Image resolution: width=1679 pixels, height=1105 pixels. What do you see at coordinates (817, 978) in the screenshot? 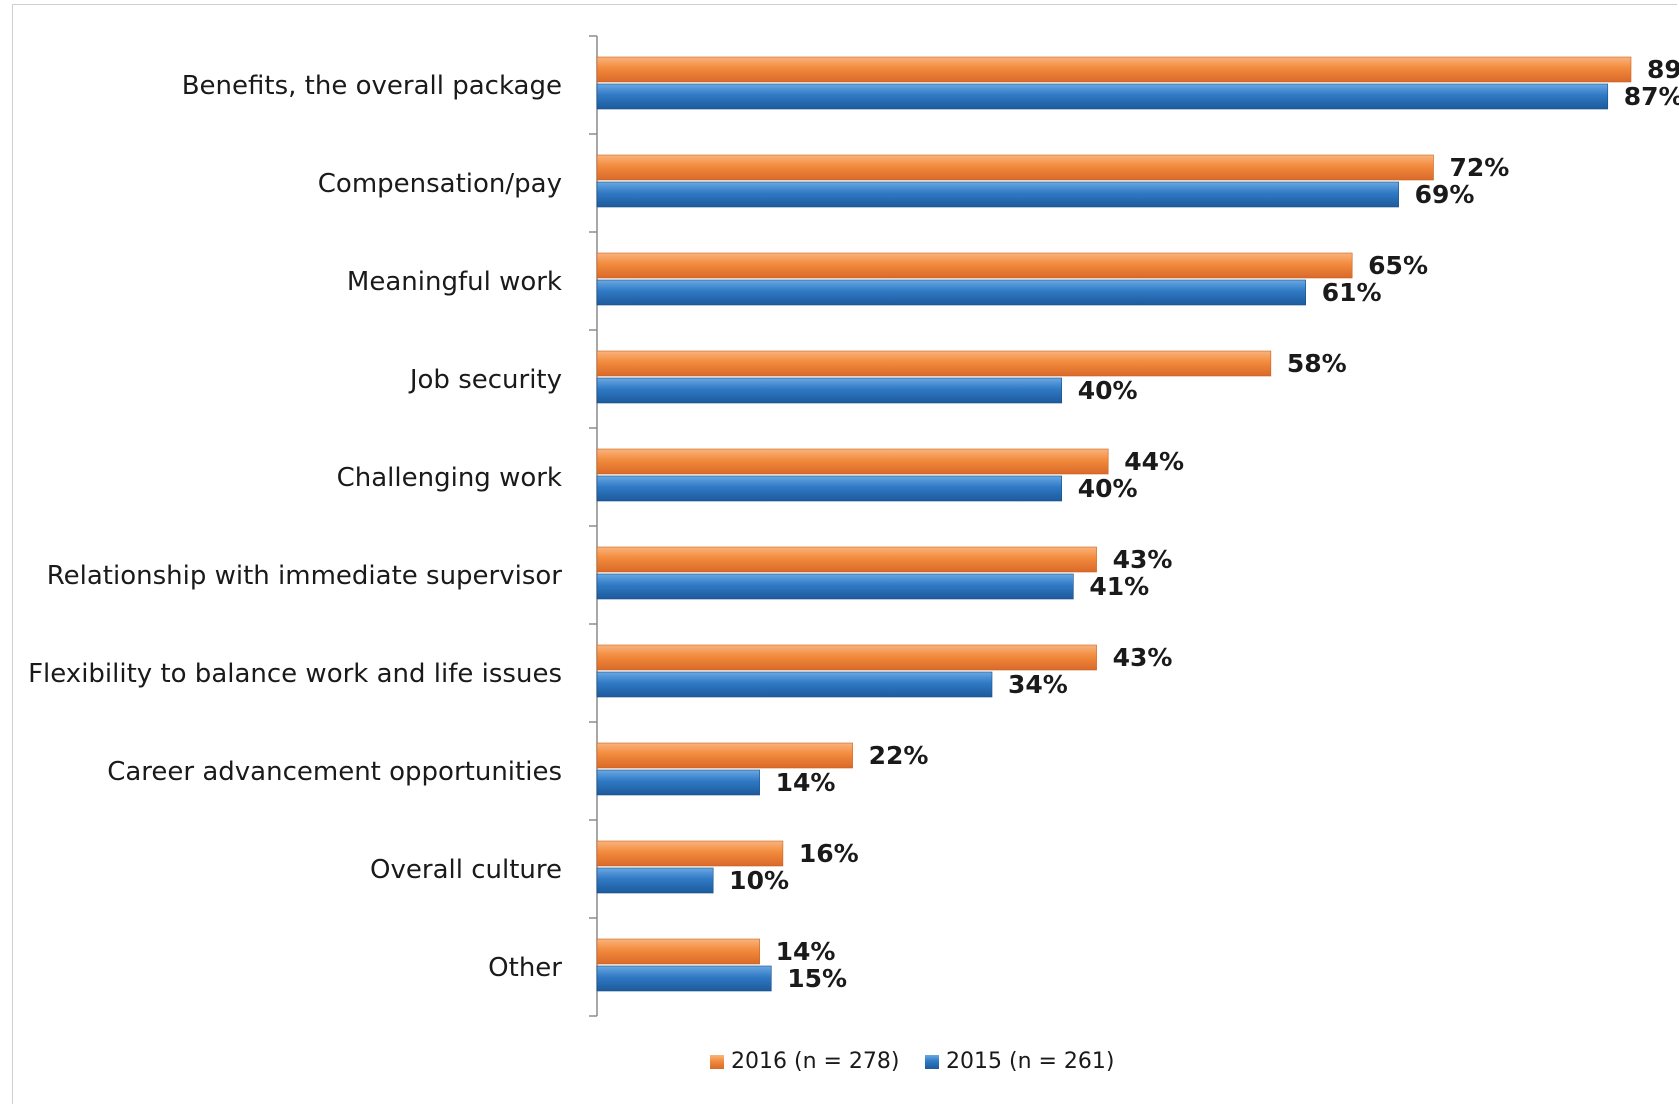
I see `data-label: 15%` at bounding box center [817, 978].